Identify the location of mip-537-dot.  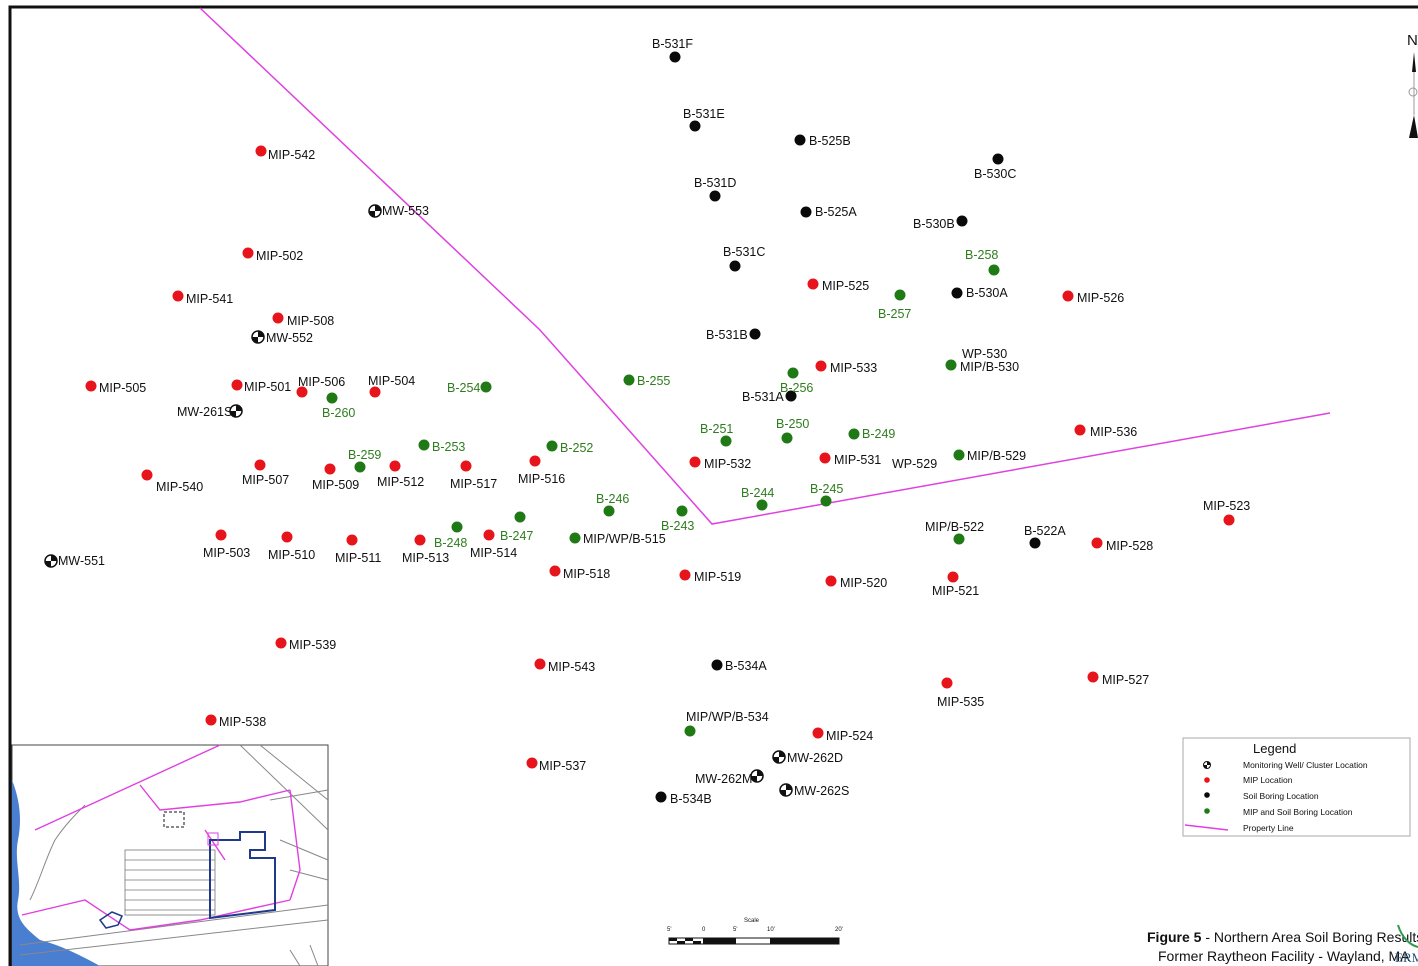
(532, 763).